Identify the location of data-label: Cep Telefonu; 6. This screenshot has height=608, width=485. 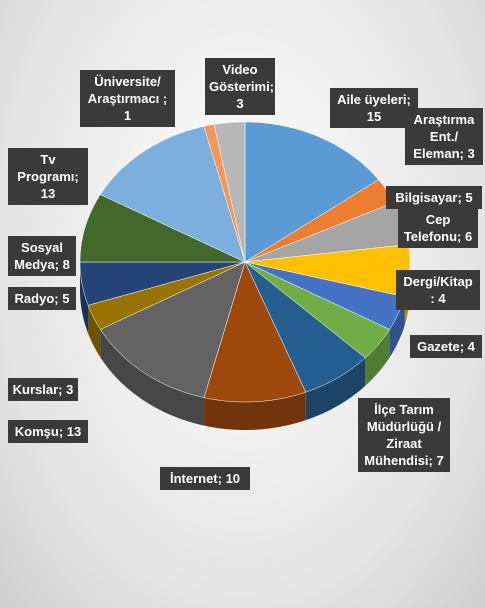
(438, 228).